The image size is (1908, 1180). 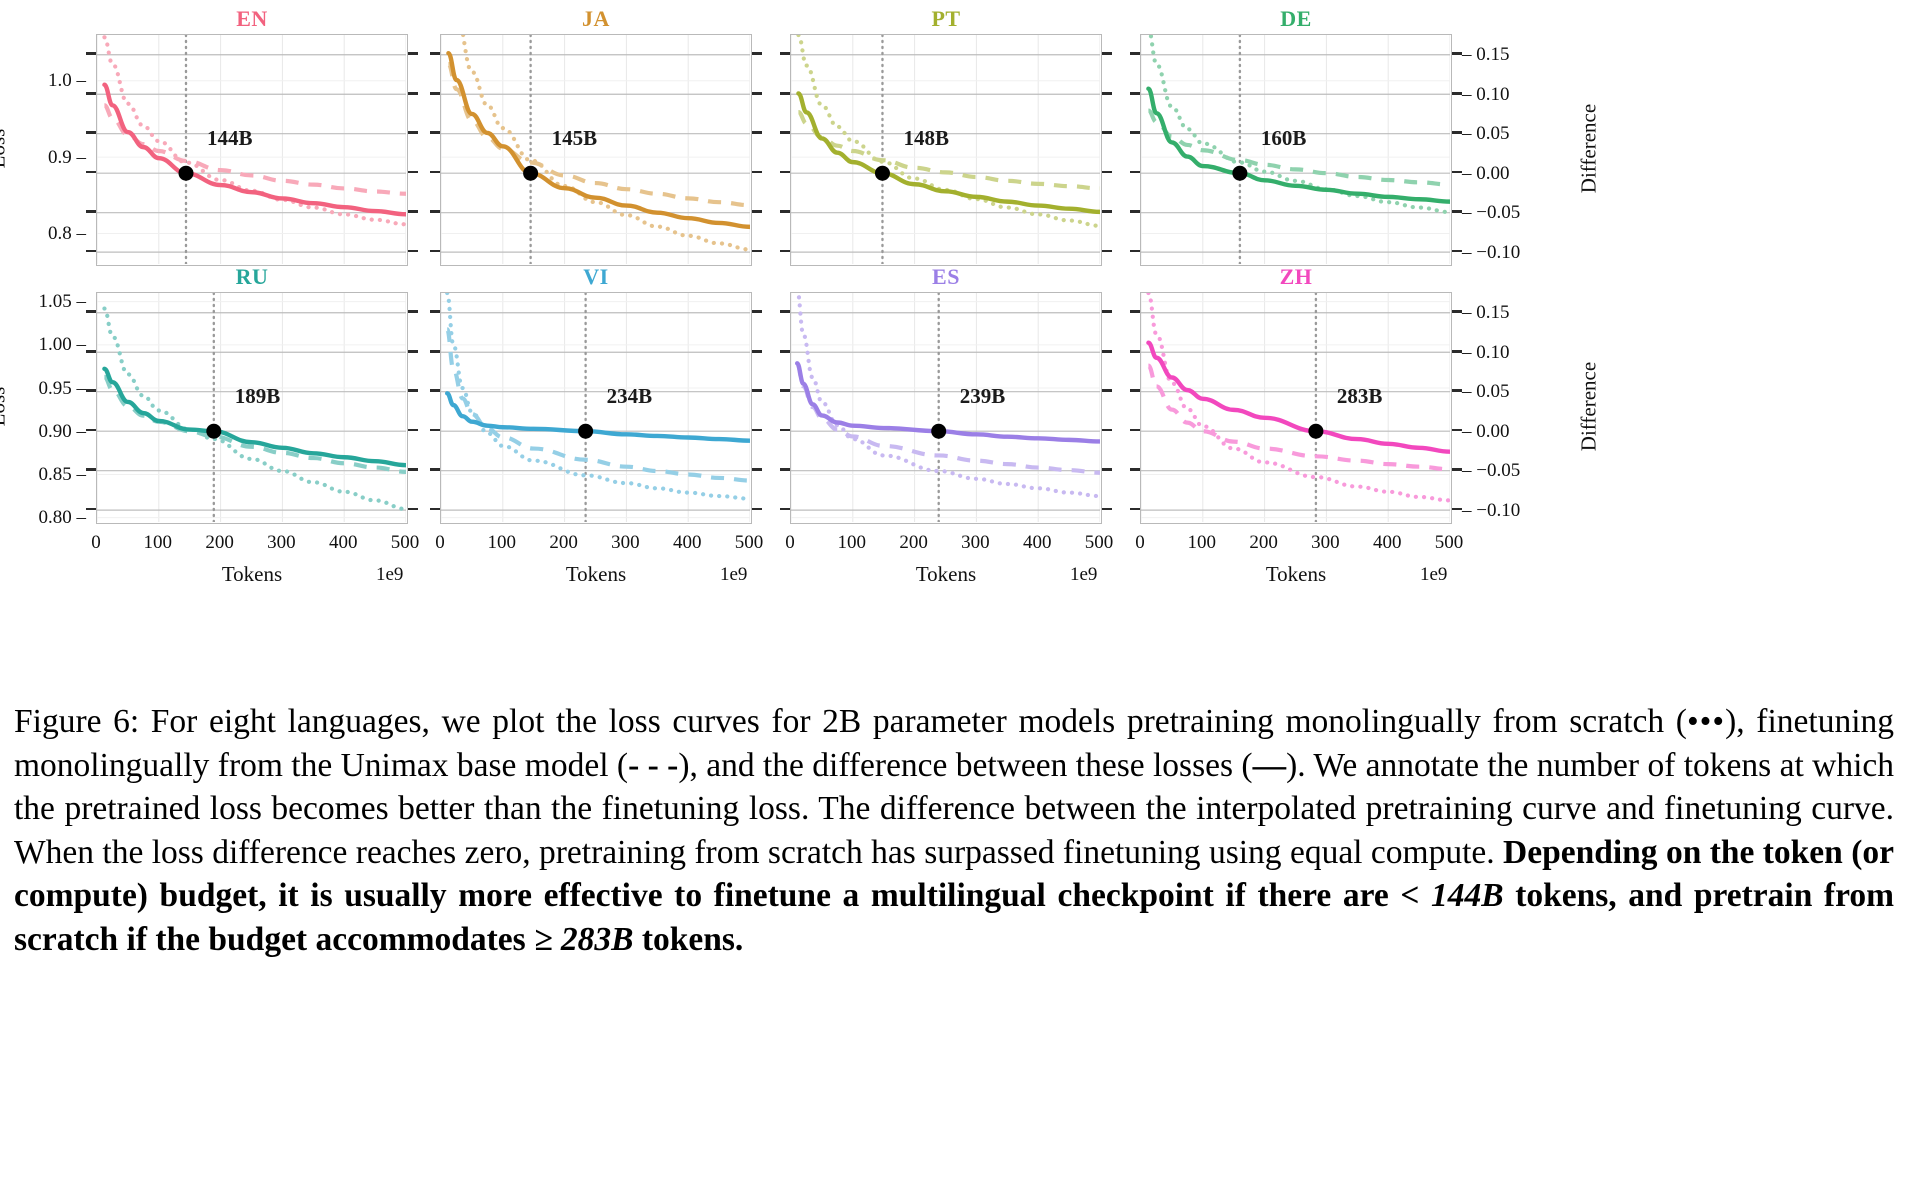 What do you see at coordinates (62, 431) in the screenshot?
I see `left-axis-tick: 0.90 –` at bounding box center [62, 431].